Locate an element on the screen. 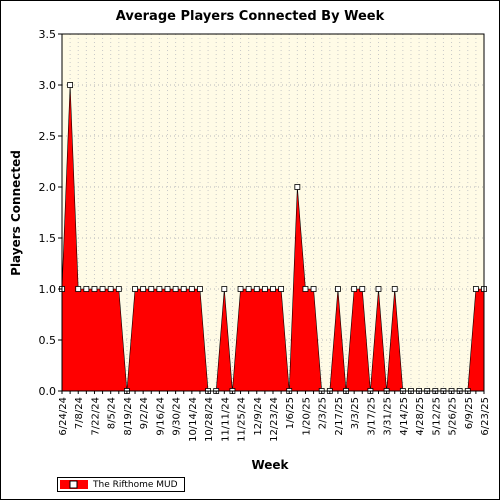  x-tick-label: 5/26/25 is located at coordinates (453, 416).